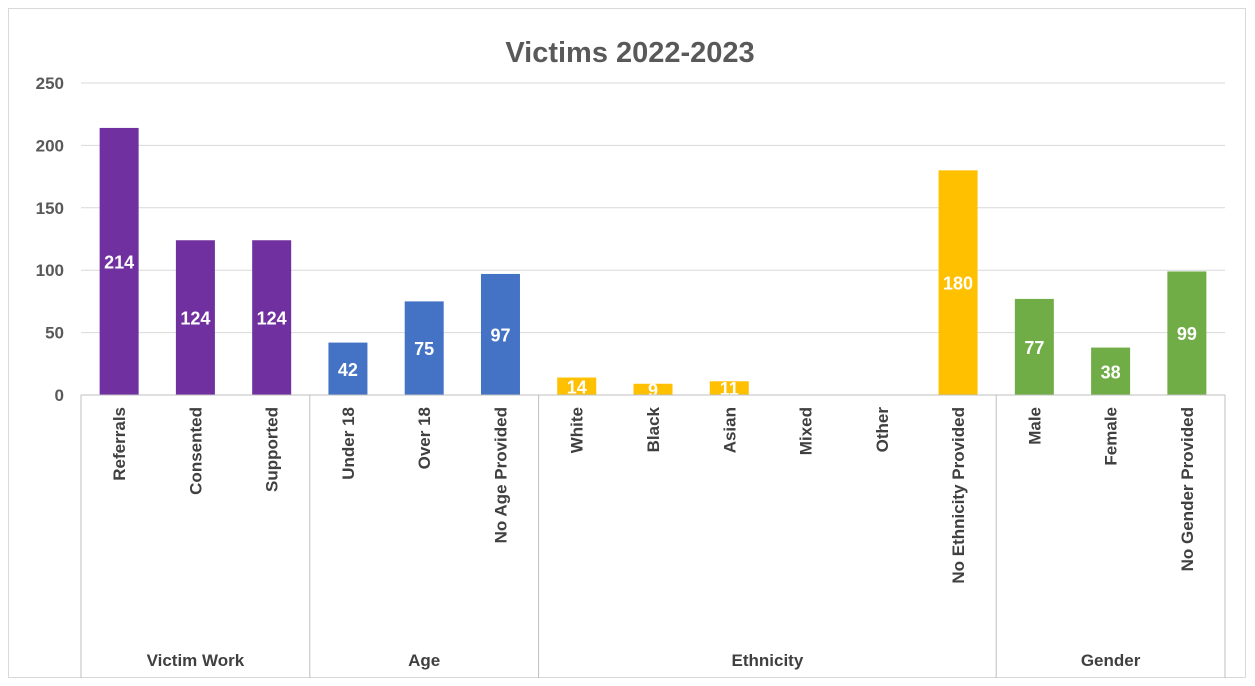 Image resolution: width=1255 pixels, height=686 pixels. What do you see at coordinates (195, 451) in the screenshot?
I see `x-tick-label: Consented` at bounding box center [195, 451].